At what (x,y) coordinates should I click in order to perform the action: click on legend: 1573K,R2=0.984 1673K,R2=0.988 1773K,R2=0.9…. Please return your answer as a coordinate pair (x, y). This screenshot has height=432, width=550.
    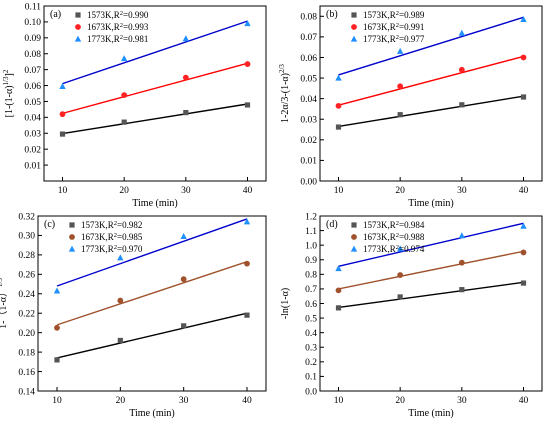
    Looking at the image, I should click on (387, 237).